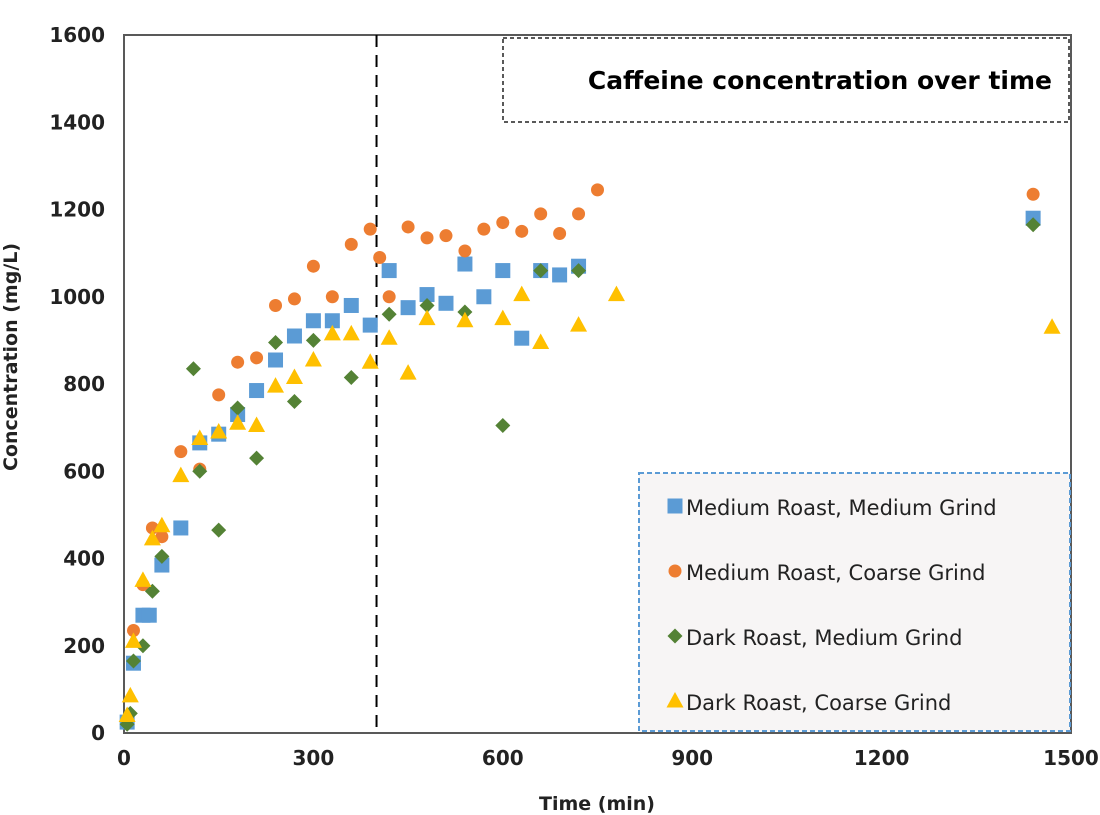 Image resolution: width=1100 pixels, height=815 pixels. Describe the element at coordinates (124, 758) in the screenshot. I see `x-tick-label: 0` at that location.